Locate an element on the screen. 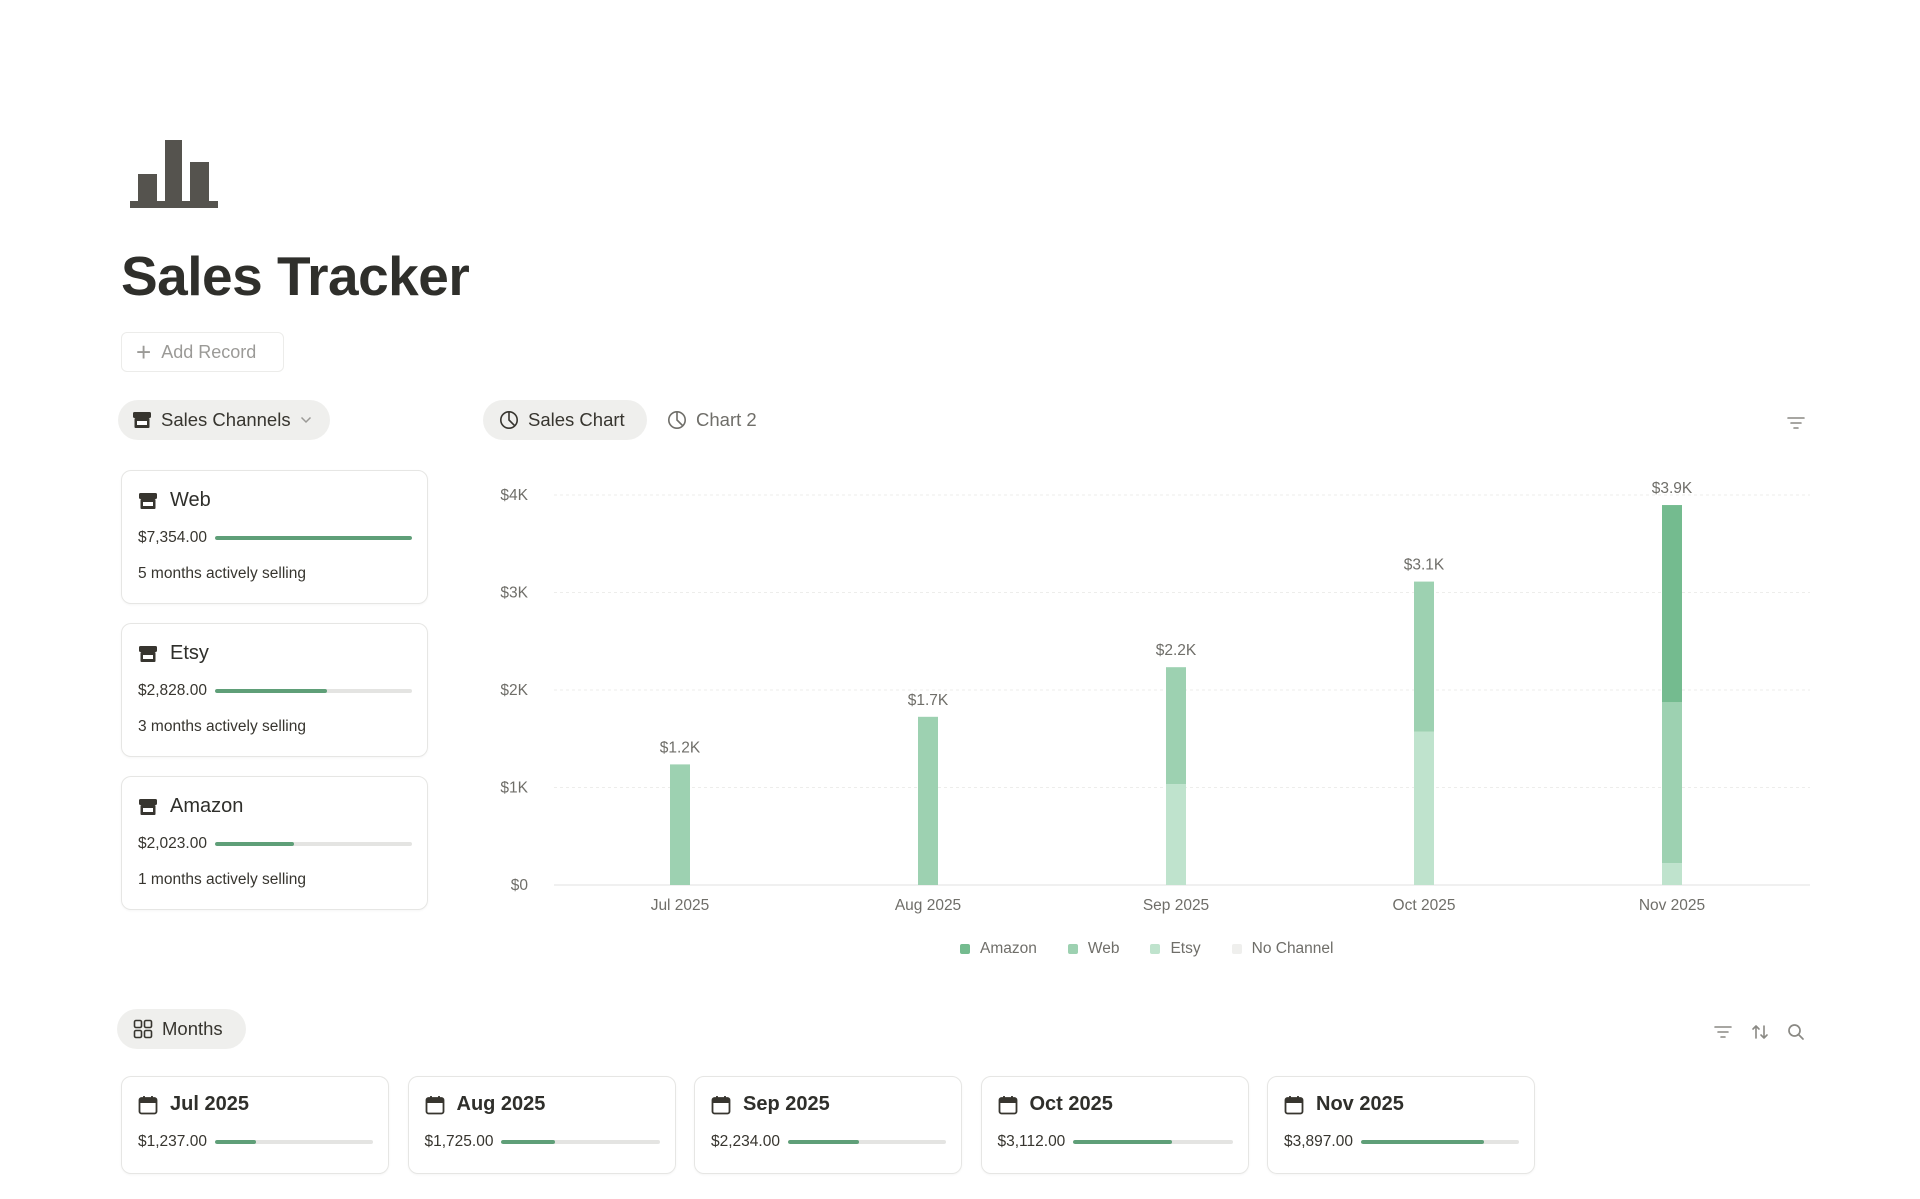  legend-item: Amazon is located at coordinates (998, 949).